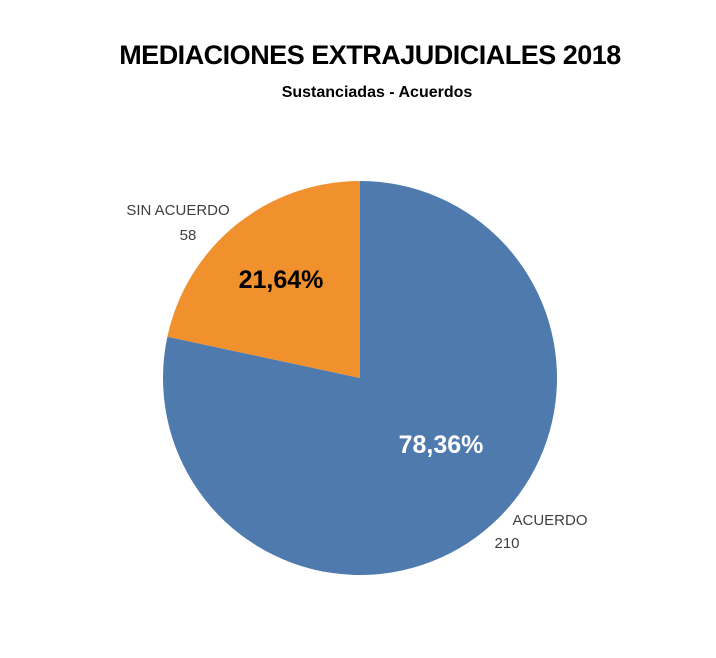 The image size is (716, 658). Describe the element at coordinates (370, 55) in the screenshot. I see `chart-title: MEDIACIONES EXTRAJUDICIALES 2018` at that location.